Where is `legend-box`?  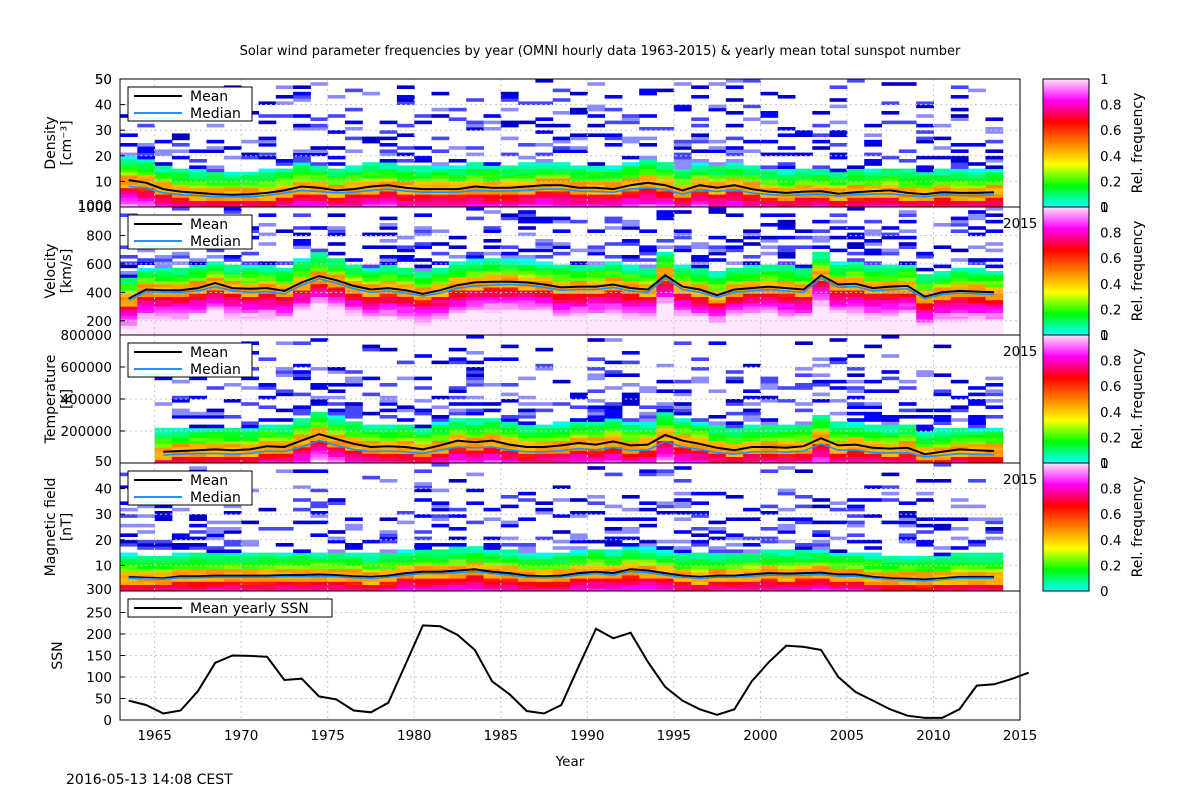
legend-box is located at coordinates (190, 232).